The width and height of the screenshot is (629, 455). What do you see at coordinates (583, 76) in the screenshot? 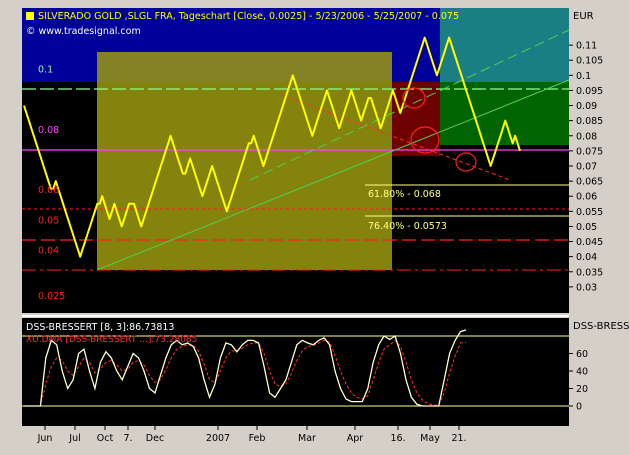
I see `y-tick-label: 0.1` at bounding box center [583, 76].